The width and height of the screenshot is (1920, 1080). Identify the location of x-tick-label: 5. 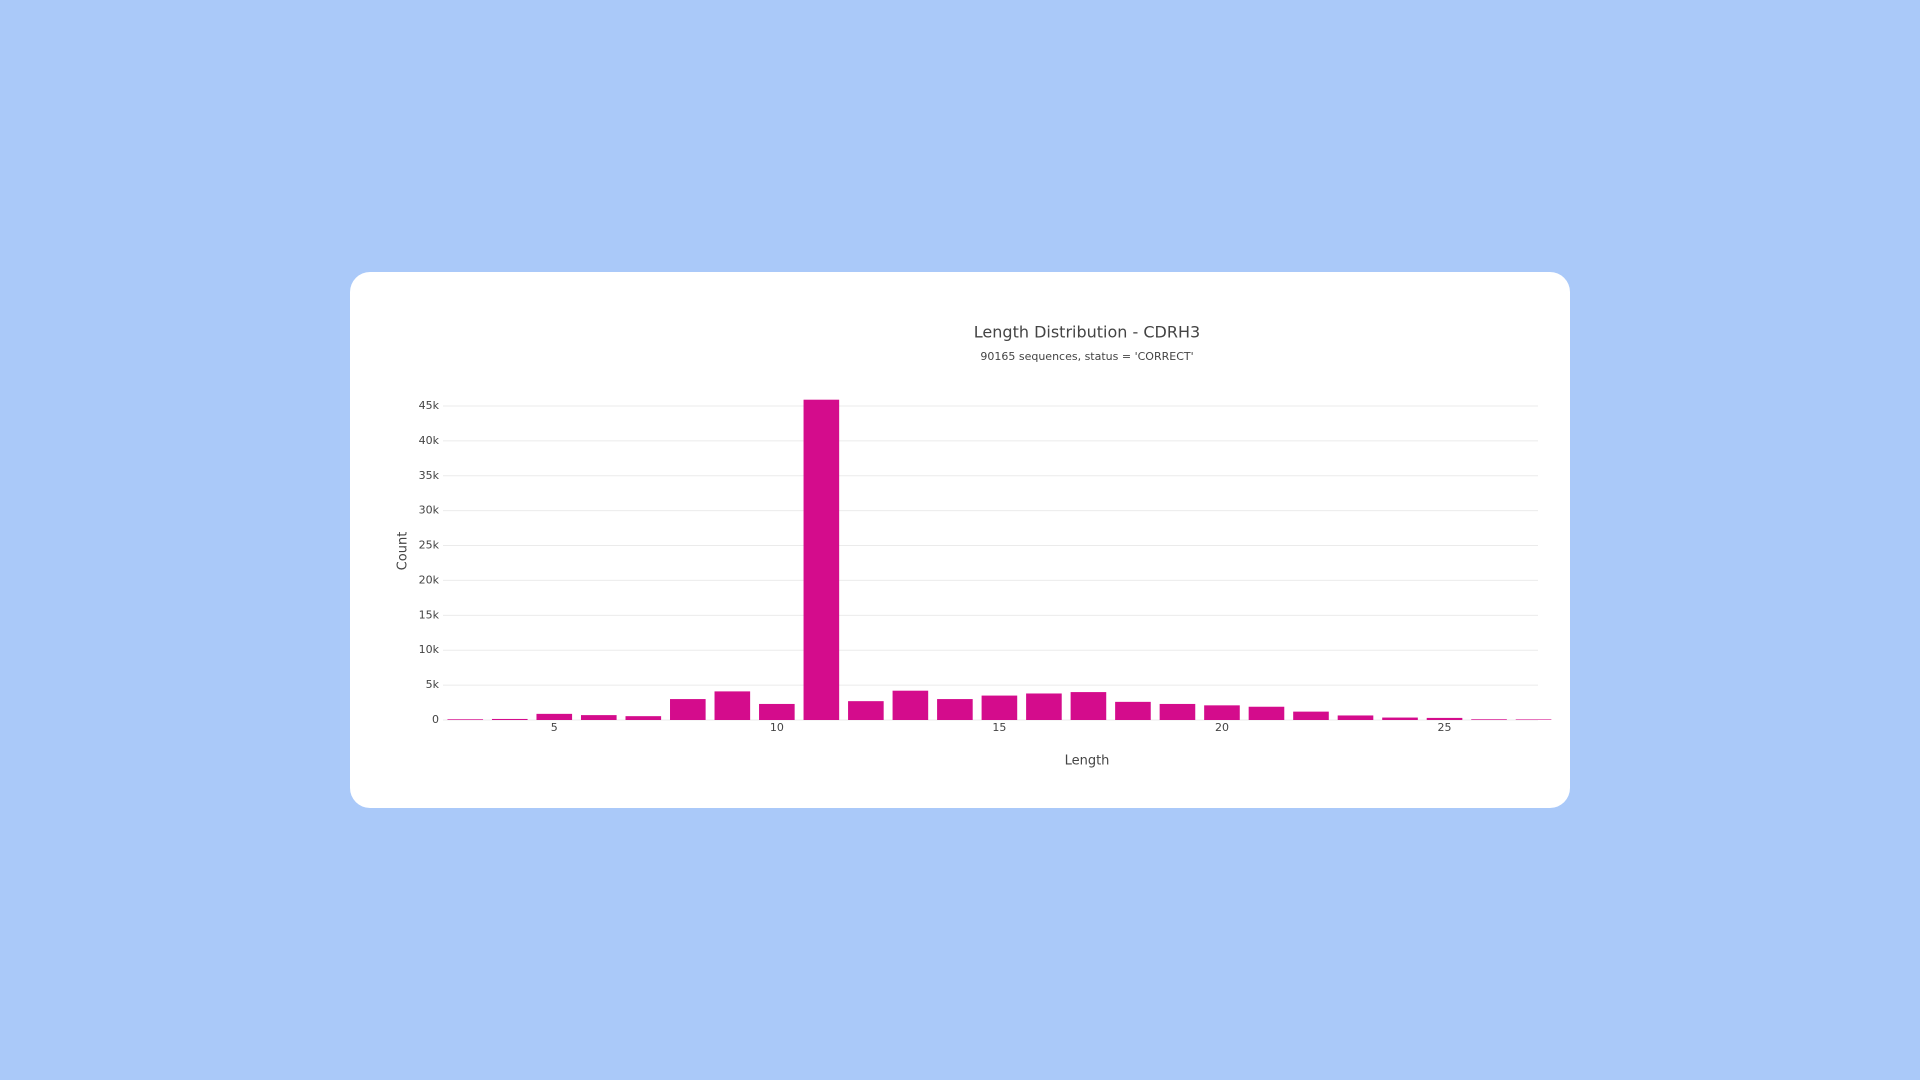
(554, 727).